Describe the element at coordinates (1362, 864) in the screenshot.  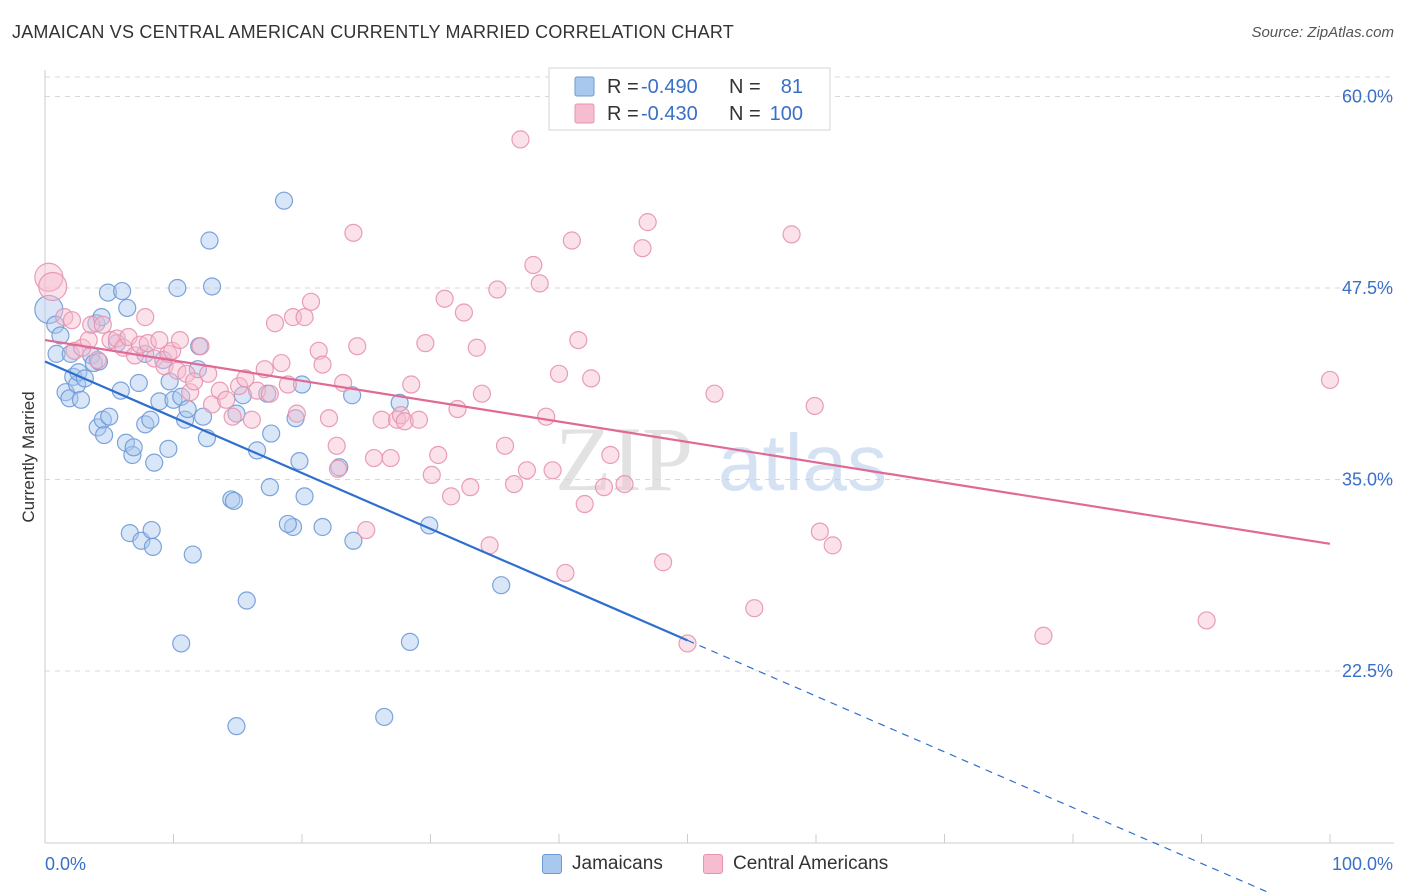
I see `x-tick-label-max: 100.0%` at that location.